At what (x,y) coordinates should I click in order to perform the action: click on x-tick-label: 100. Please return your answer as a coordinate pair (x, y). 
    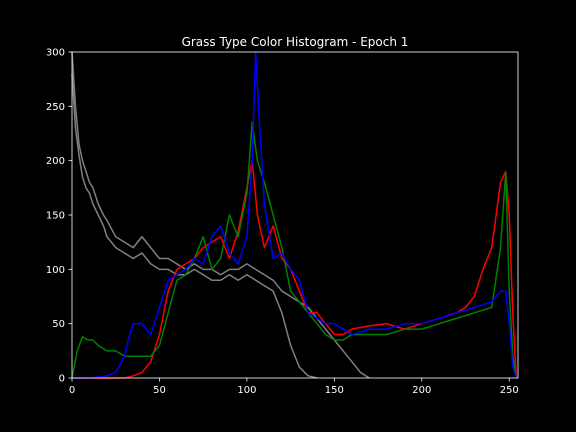
    Looking at the image, I should click on (246, 390).